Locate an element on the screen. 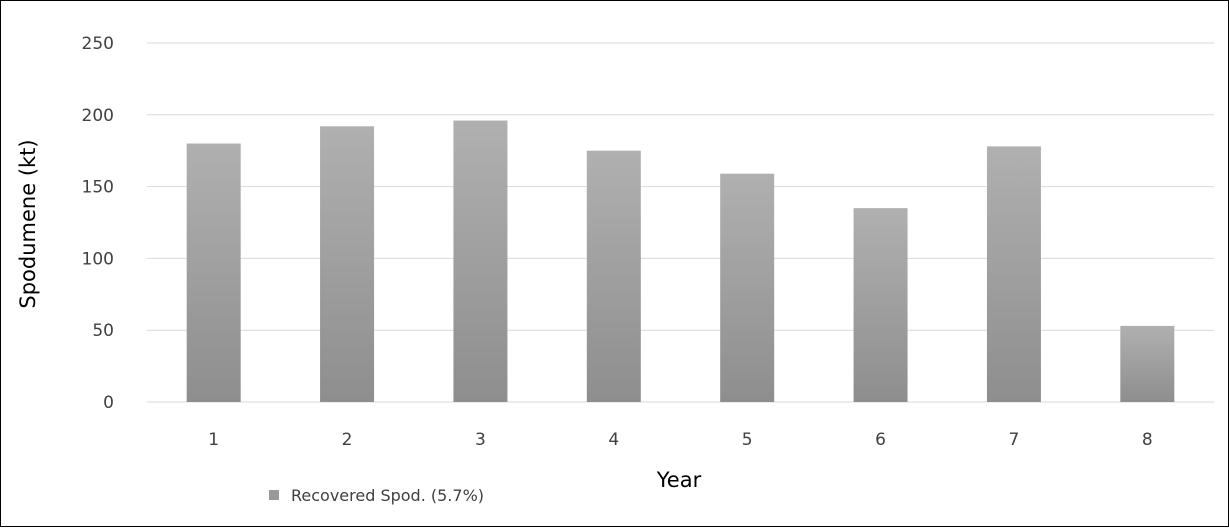 This screenshot has width=1229, height=531. y-tick-label: 50 is located at coordinates (103, 331).